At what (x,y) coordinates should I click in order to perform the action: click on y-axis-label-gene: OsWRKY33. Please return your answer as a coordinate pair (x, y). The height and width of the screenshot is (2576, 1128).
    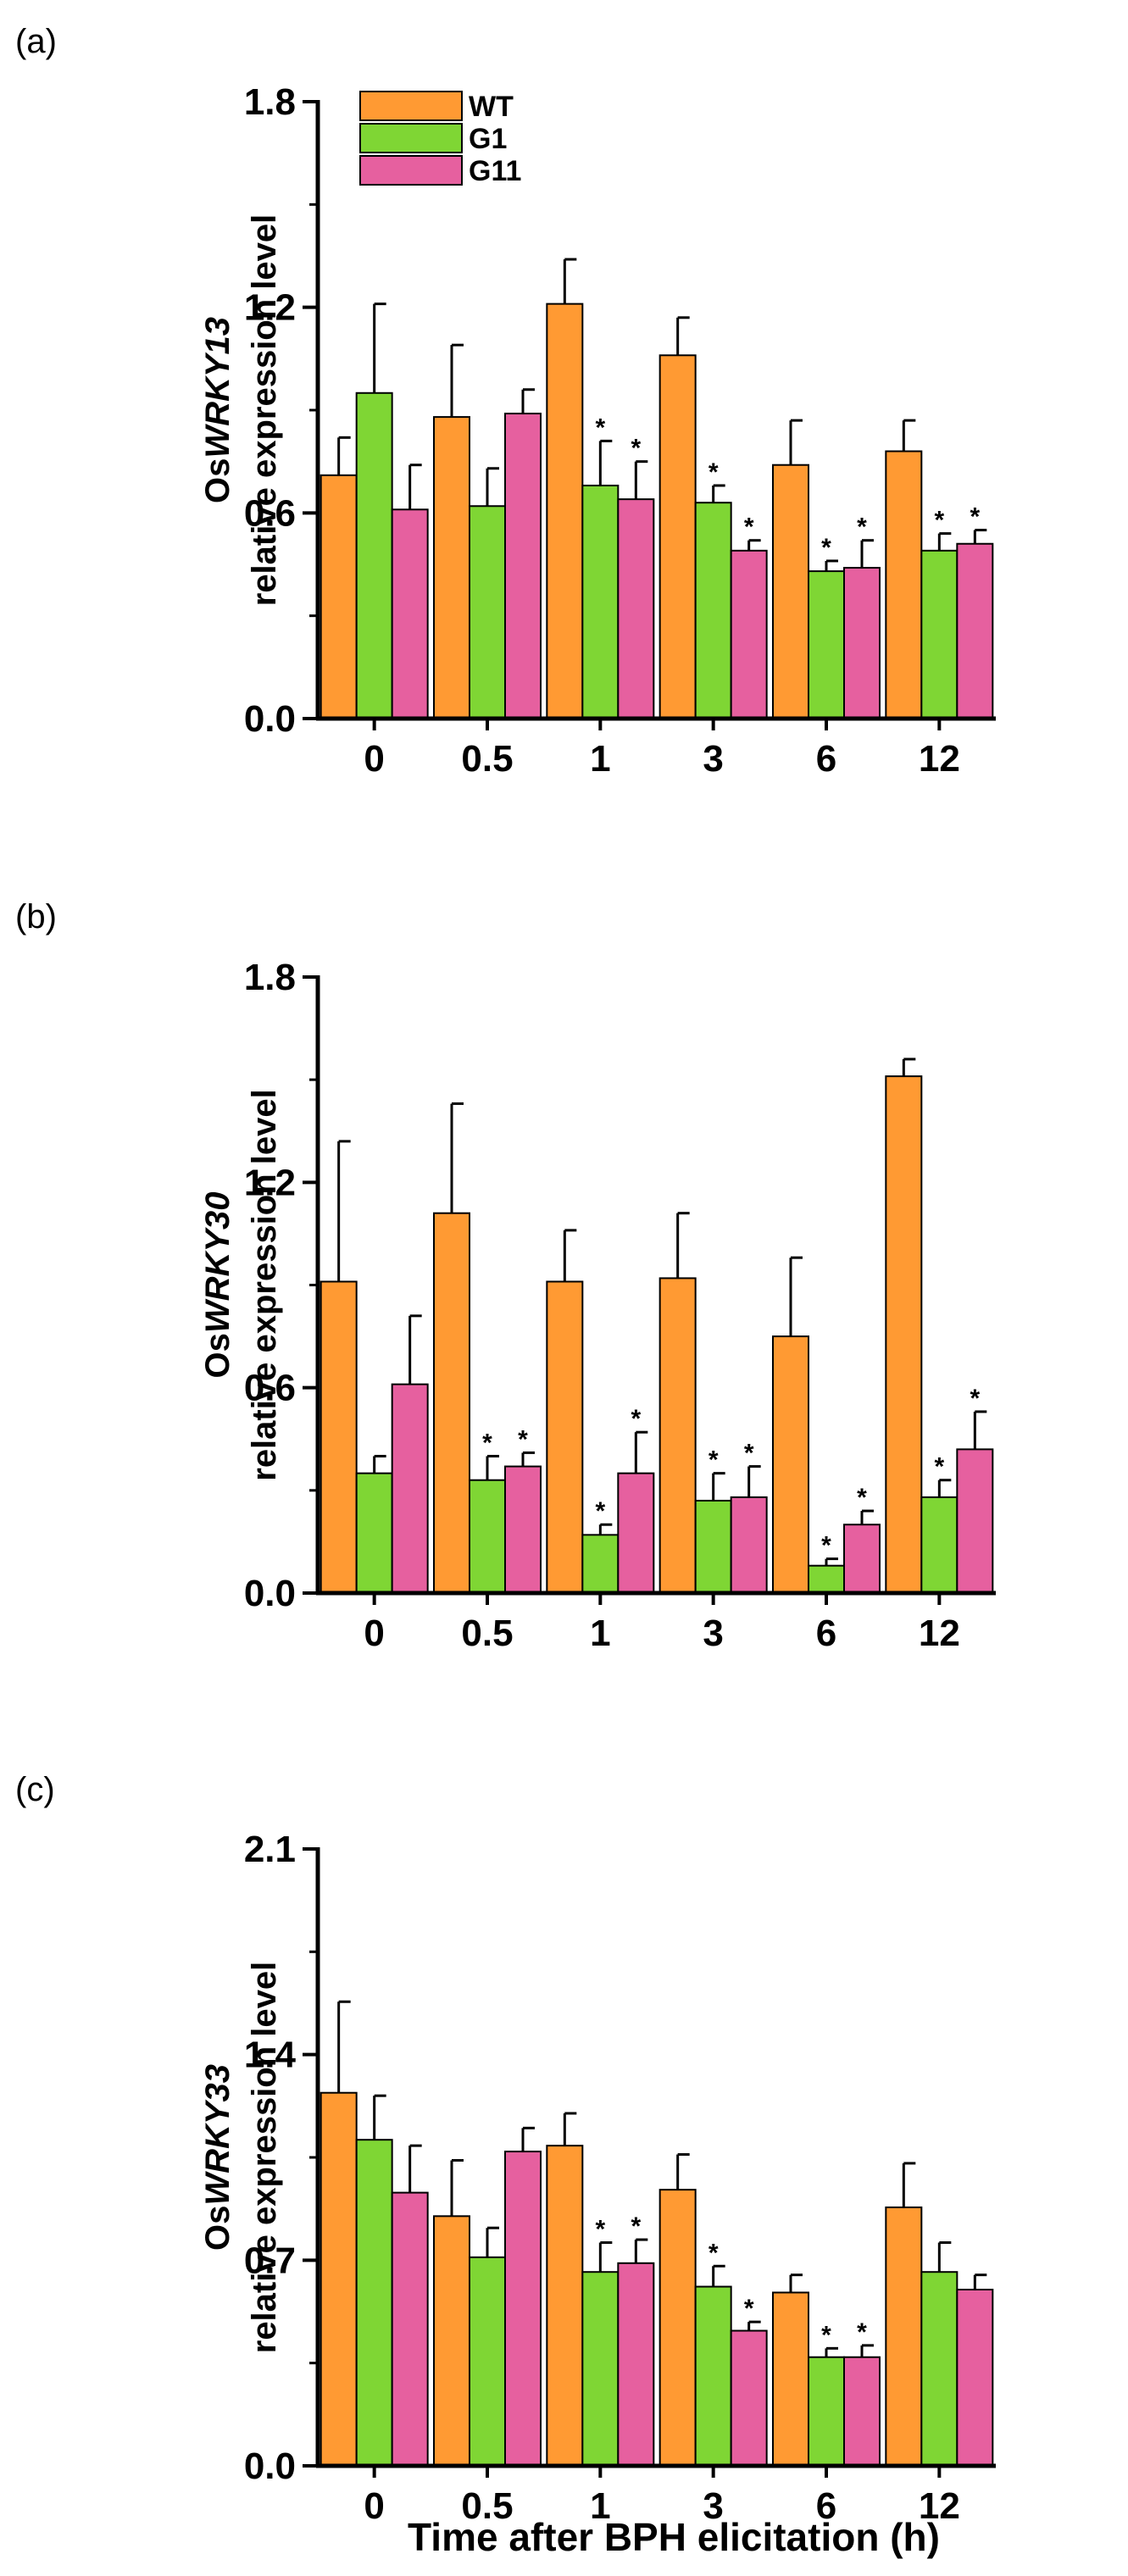
    Looking at the image, I should click on (217, 2157).